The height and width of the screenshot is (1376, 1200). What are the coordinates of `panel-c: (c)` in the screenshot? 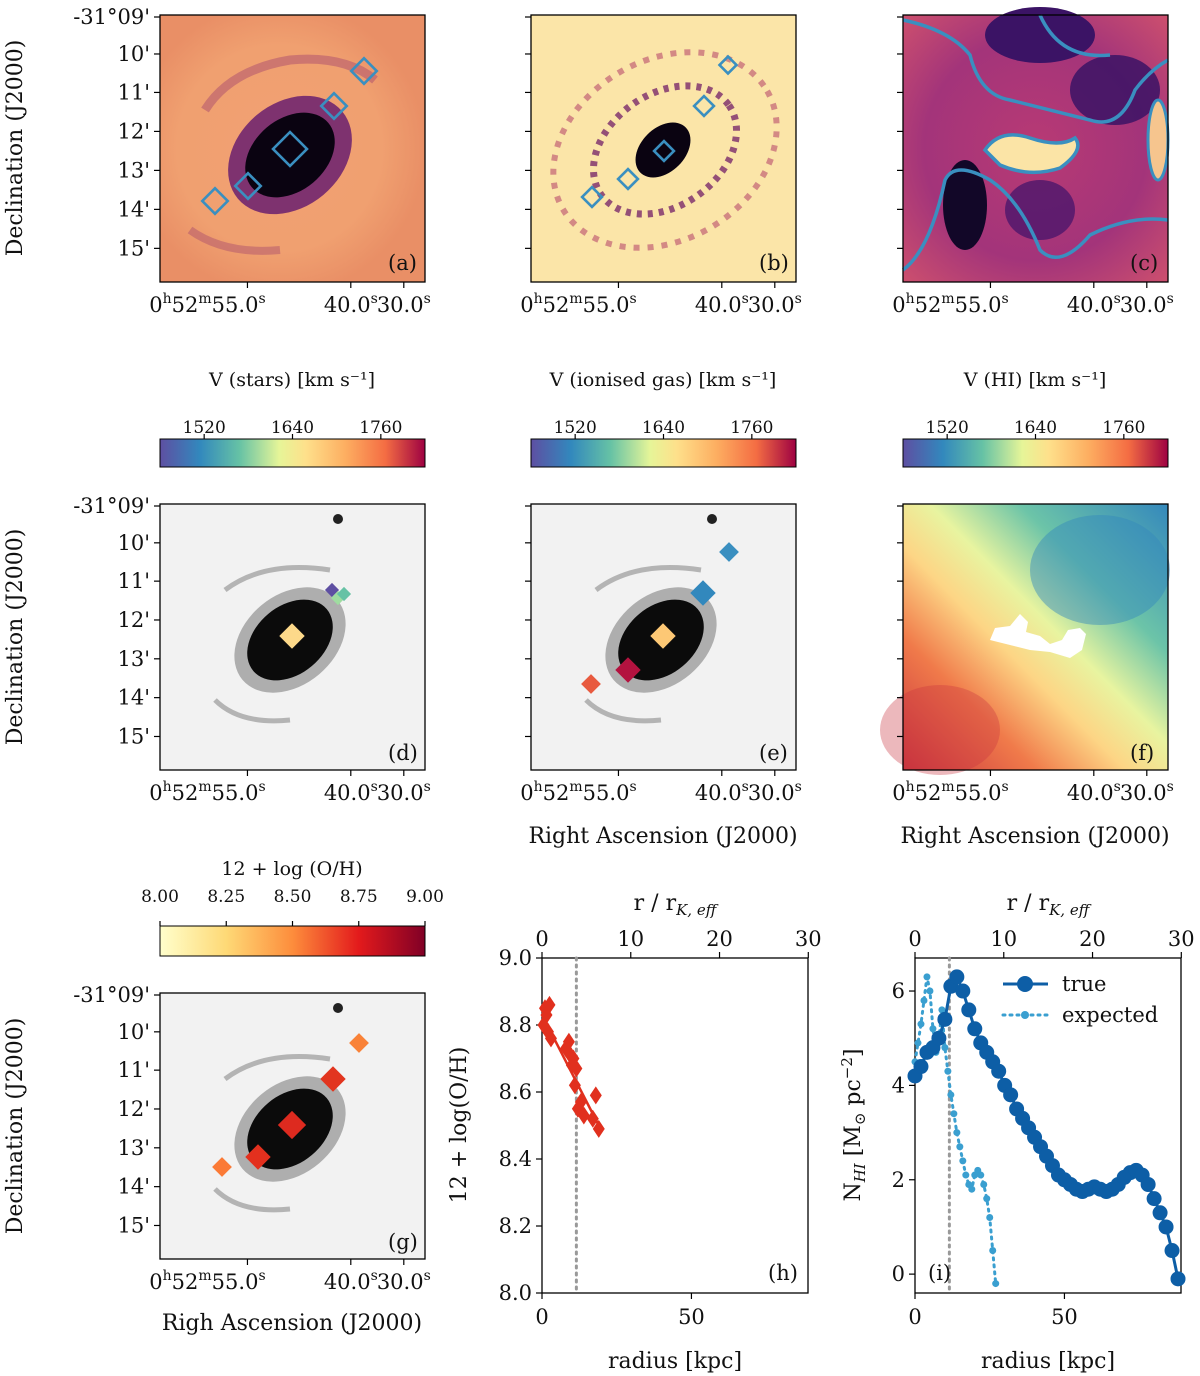 It's located at (1035, 145).